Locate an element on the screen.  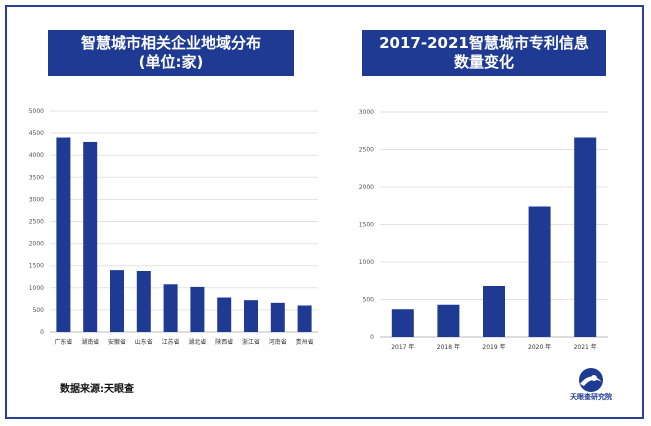
y-tick-label-region: 4500 is located at coordinates (36, 133).